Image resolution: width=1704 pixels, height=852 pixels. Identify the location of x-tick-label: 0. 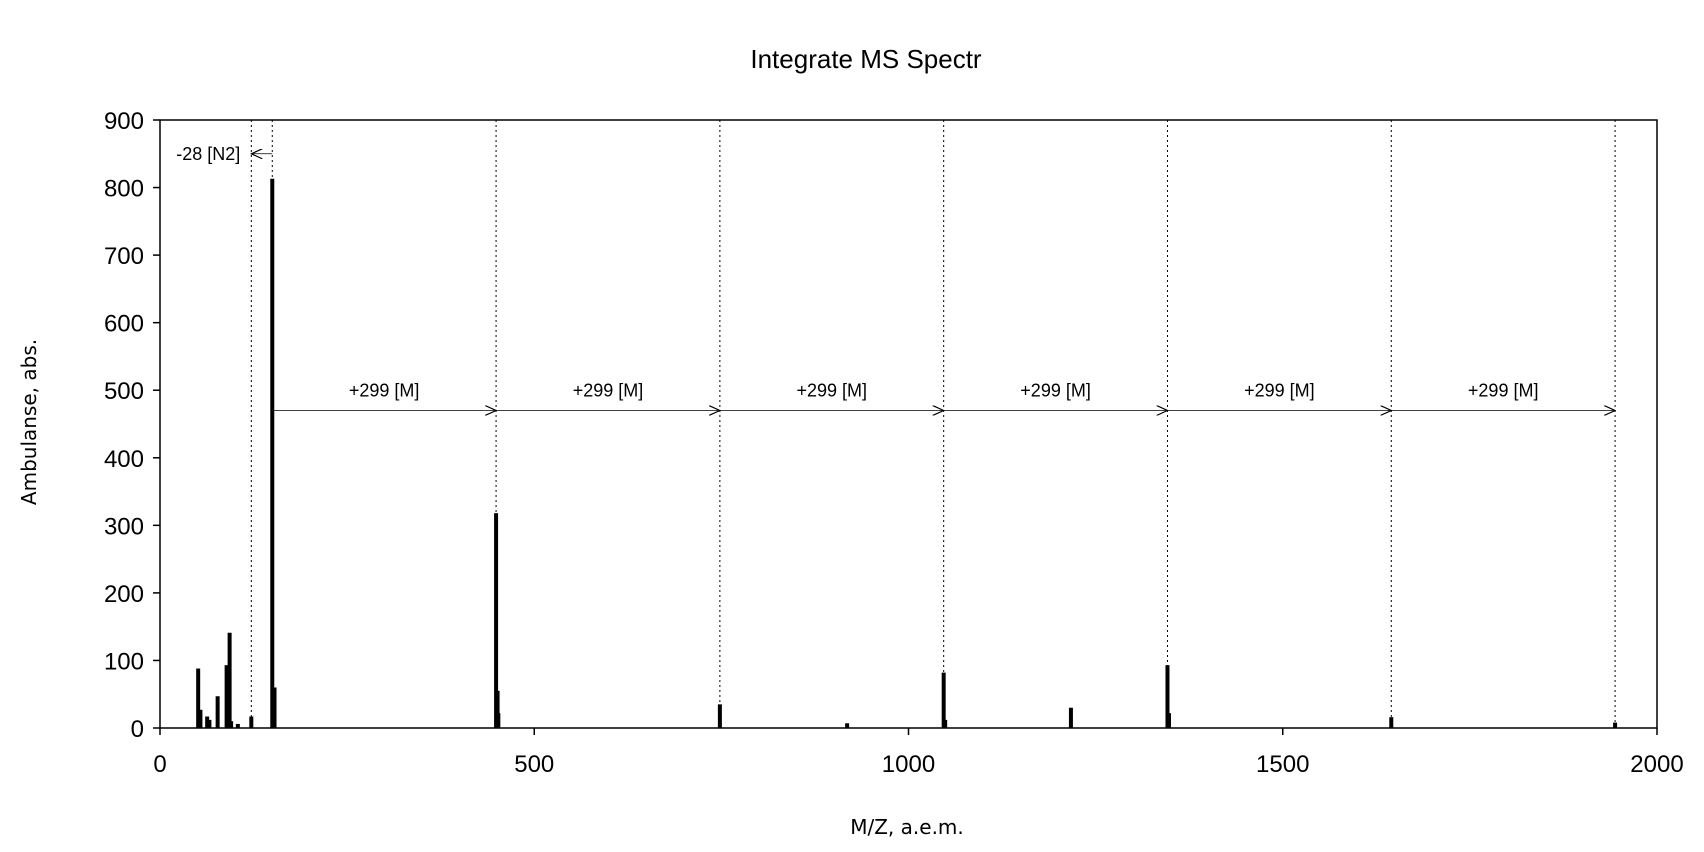
(159, 764).